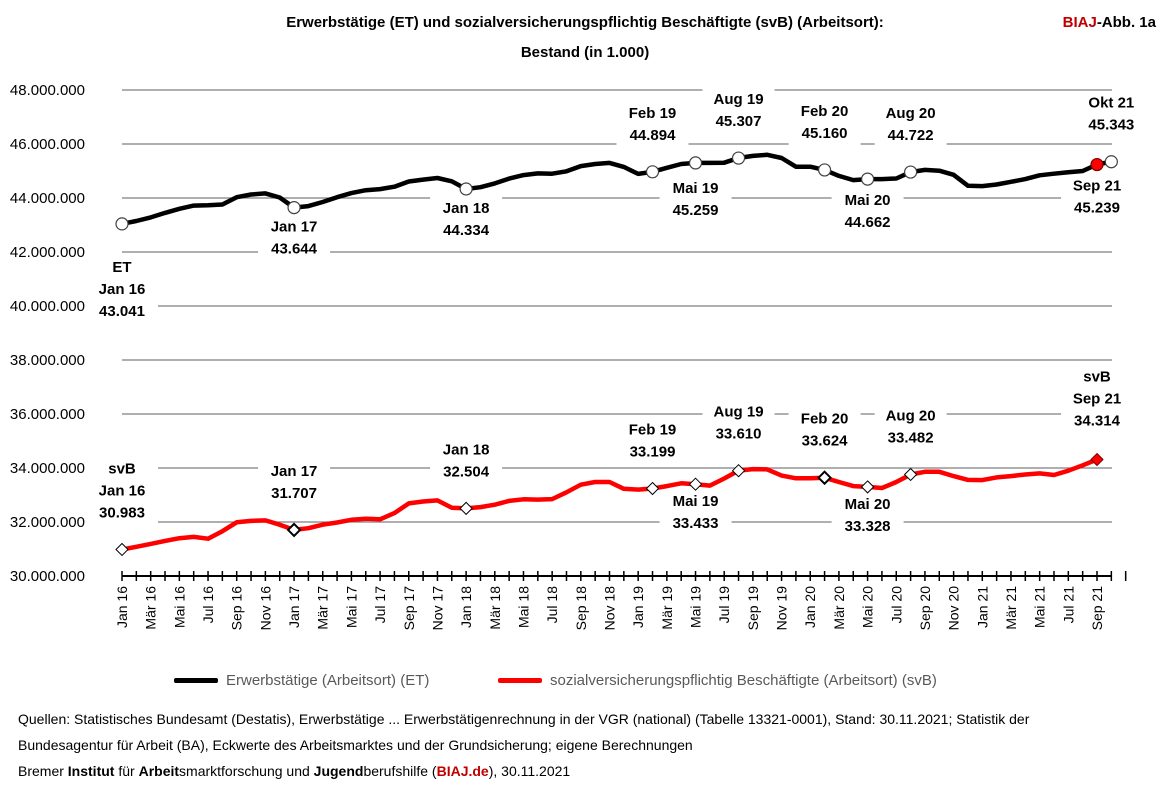  What do you see at coordinates (294, 607) in the screenshot?
I see `x-tick-label: Jan 17` at bounding box center [294, 607].